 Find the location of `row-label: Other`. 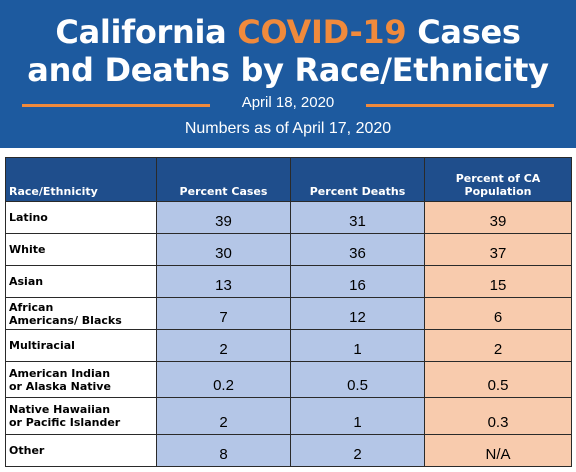

row-label: Other is located at coordinates (81, 450).